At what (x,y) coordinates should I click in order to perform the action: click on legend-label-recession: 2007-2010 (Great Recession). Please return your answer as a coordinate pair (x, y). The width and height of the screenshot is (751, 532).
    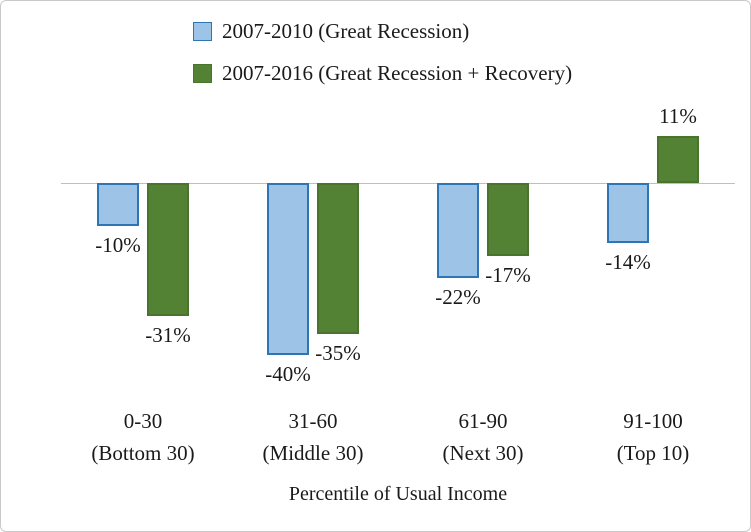
    Looking at the image, I should click on (346, 30).